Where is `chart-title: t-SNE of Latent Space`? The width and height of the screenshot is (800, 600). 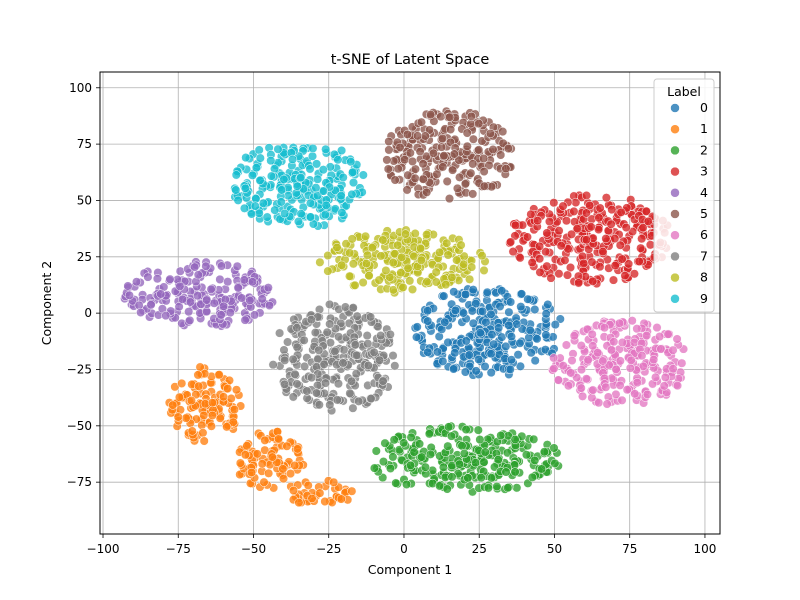 chart-title: t-SNE of Latent Space is located at coordinates (410, 60).